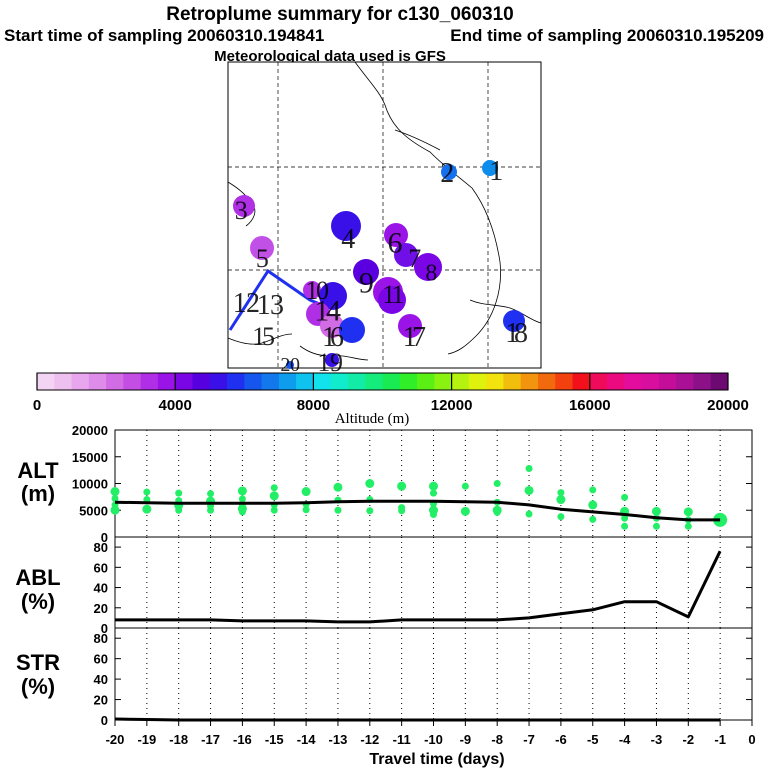 The width and height of the screenshot is (768, 768). I want to click on x-tick-label: 0, so click(751, 739).